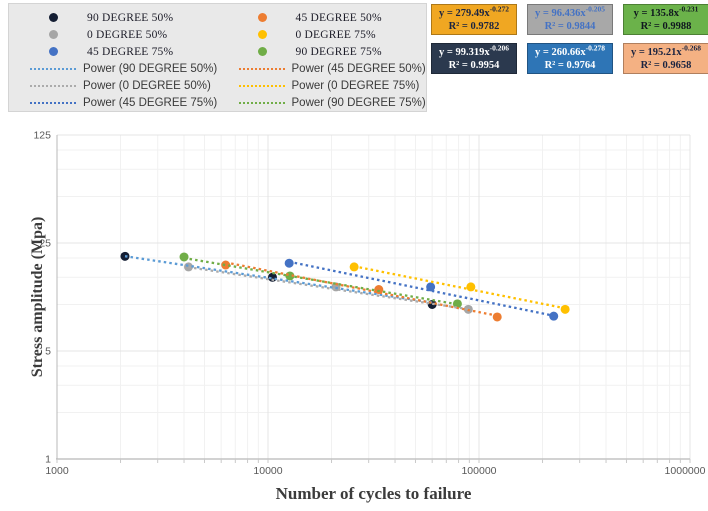 The image size is (708, 511). I want to click on legend-item-label: Power (0 DEGREE 50%), so click(147, 85).